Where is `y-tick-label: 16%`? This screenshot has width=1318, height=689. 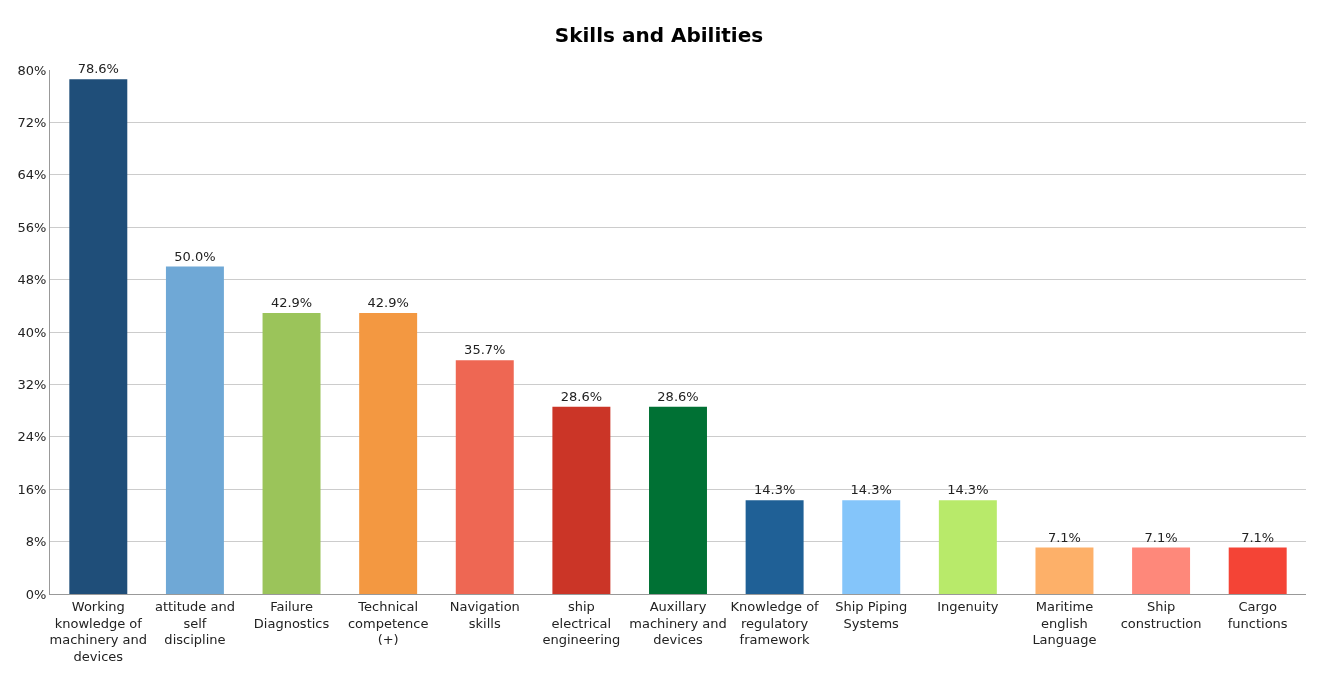 y-tick-label: 16% is located at coordinates (32, 489).